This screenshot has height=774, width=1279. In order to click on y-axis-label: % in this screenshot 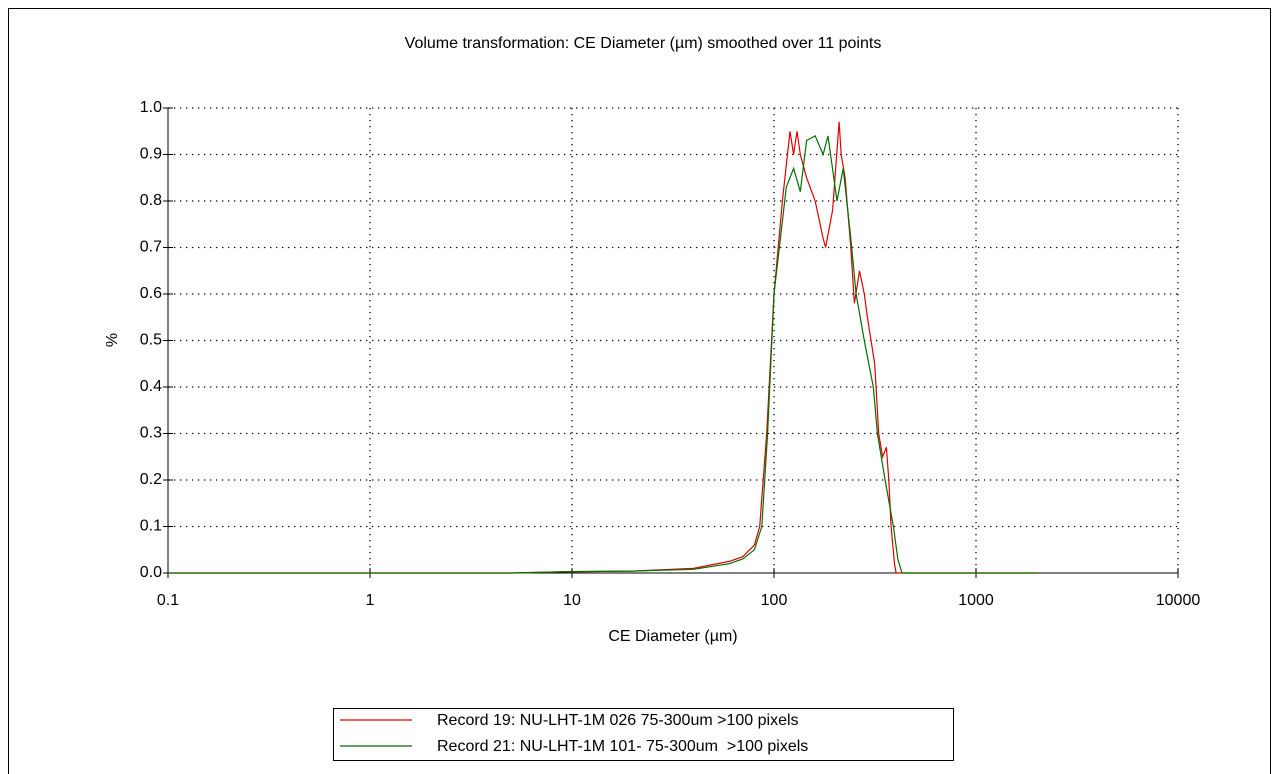, I will do `click(112, 340)`.